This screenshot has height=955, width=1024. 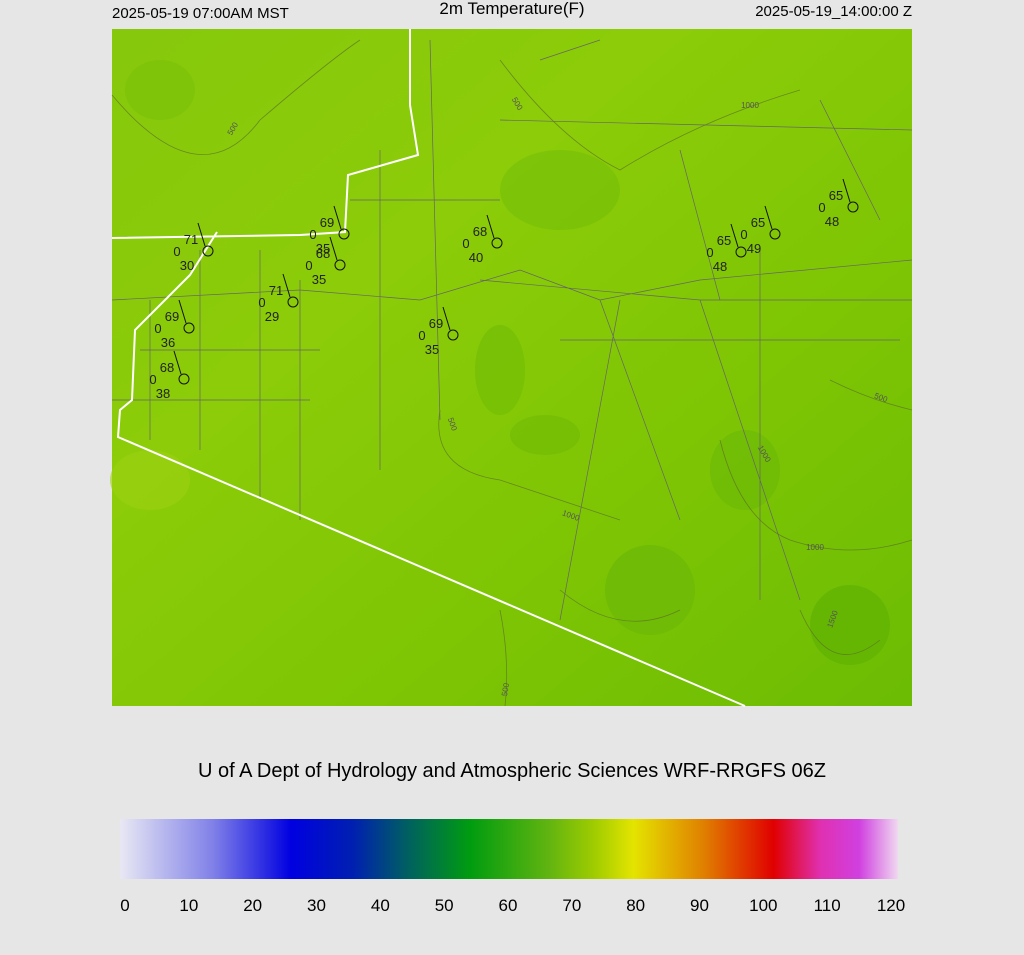 I want to click on colorbar-tick-label: 110, so click(x=827, y=905).